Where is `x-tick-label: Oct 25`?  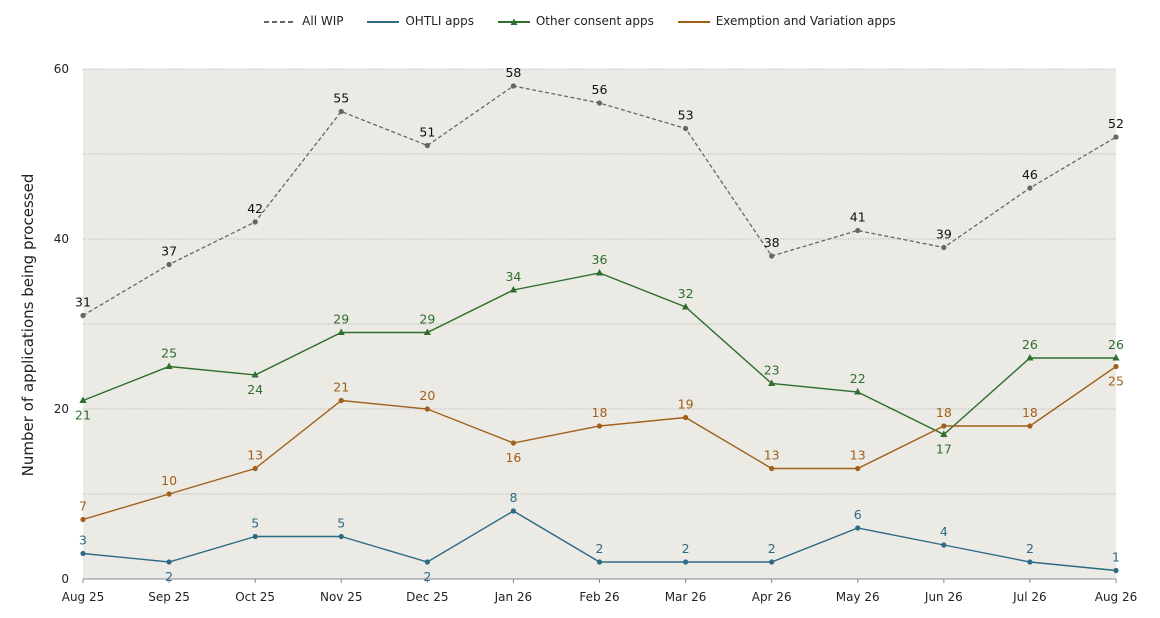
x-tick-label: Oct 25 is located at coordinates (255, 597).